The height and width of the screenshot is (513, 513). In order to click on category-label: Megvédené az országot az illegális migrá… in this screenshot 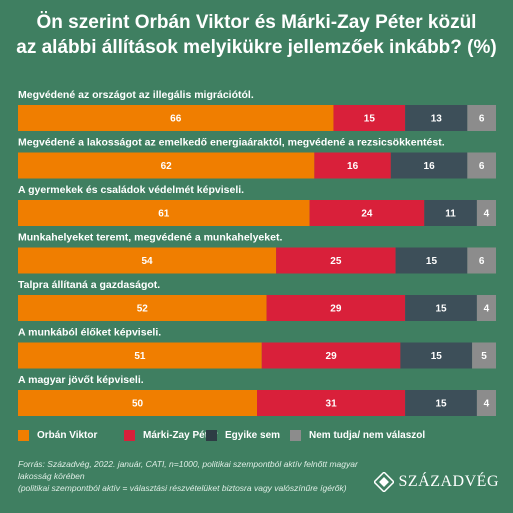, I will do `click(136, 95)`.